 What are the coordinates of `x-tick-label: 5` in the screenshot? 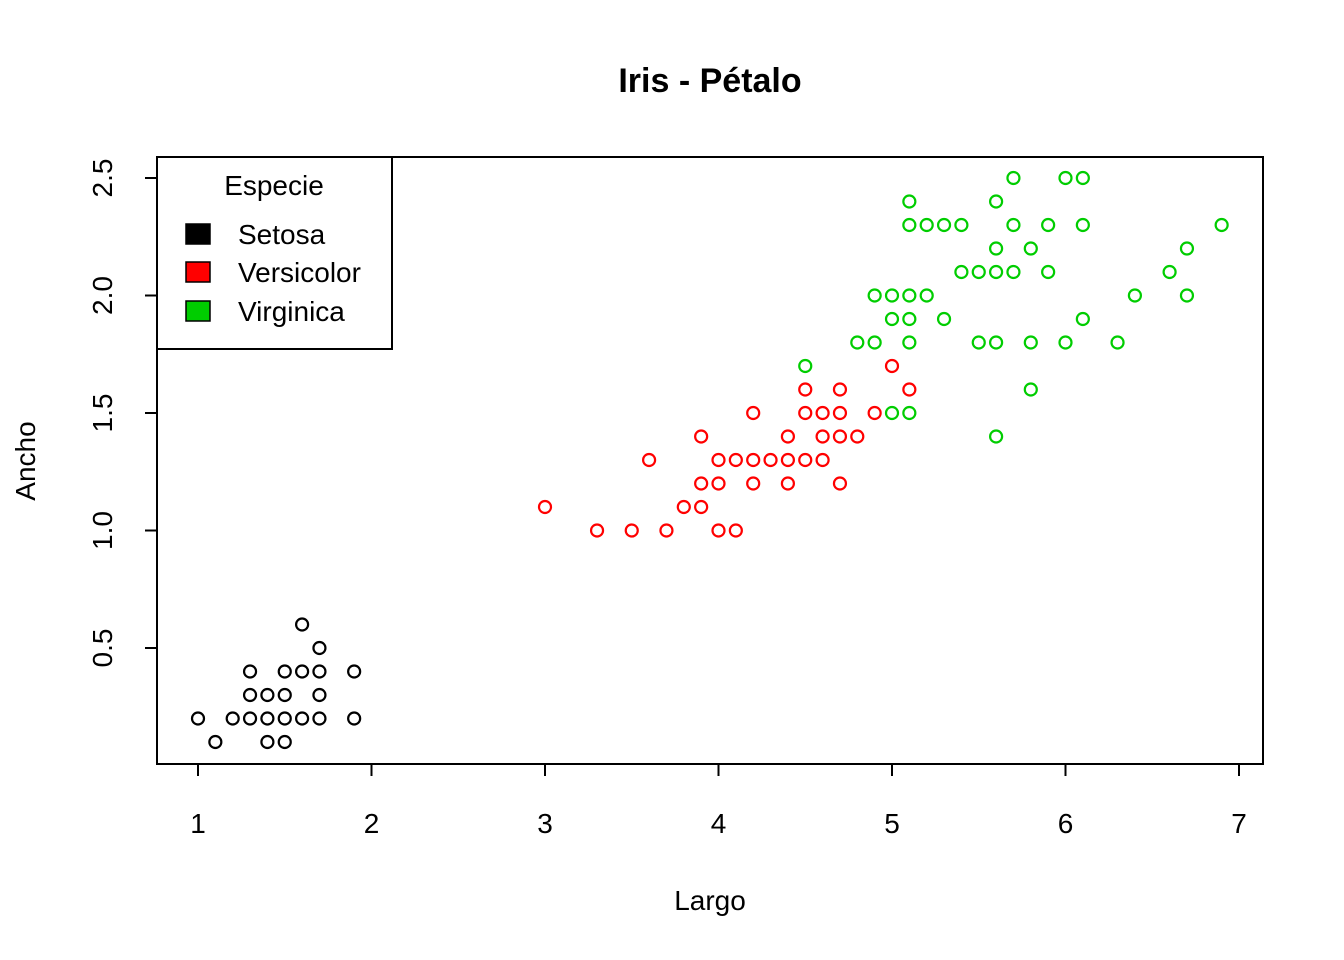 It's located at (892, 823).